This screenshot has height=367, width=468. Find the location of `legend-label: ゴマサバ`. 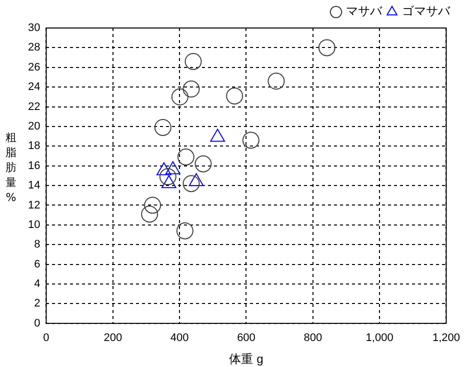

legend-label: ゴマサバ is located at coordinates (426, 11).